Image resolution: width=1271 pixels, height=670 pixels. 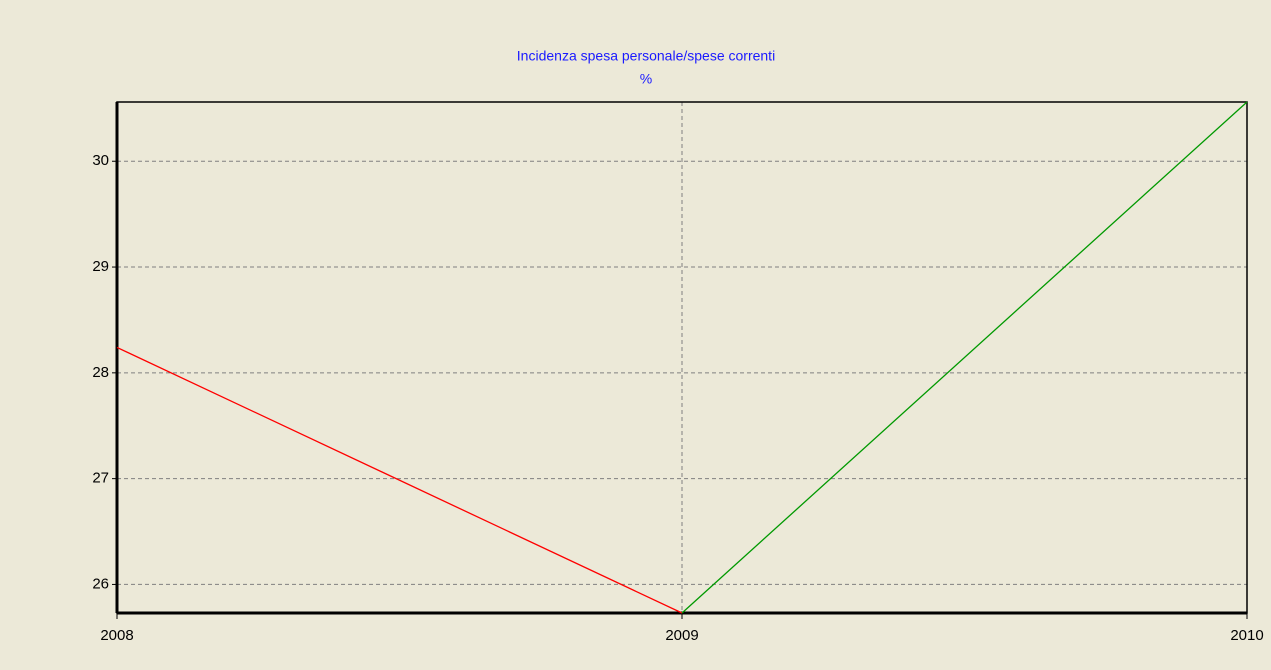 What do you see at coordinates (646, 79) in the screenshot?
I see `chart-subtitle: %` at bounding box center [646, 79].